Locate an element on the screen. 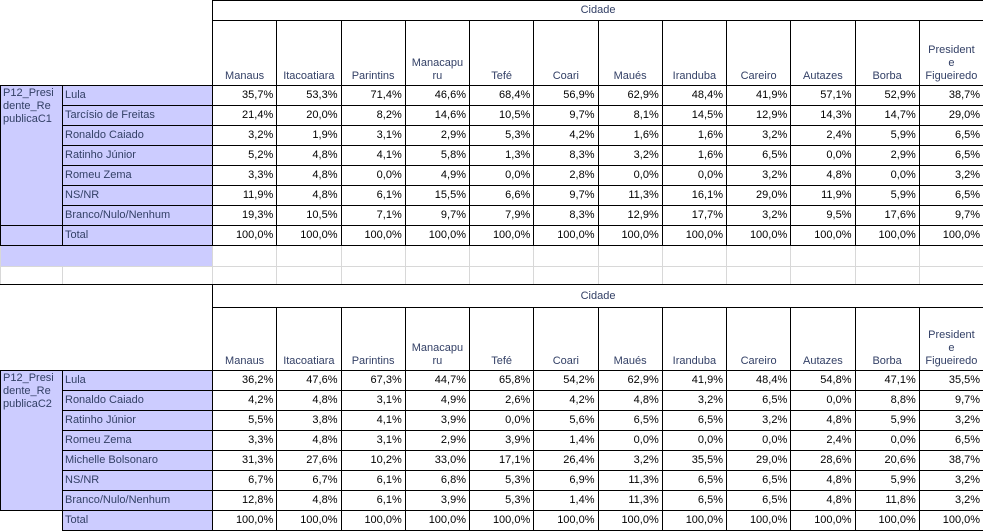  value-cell: 17,7% is located at coordinates (694, 215).